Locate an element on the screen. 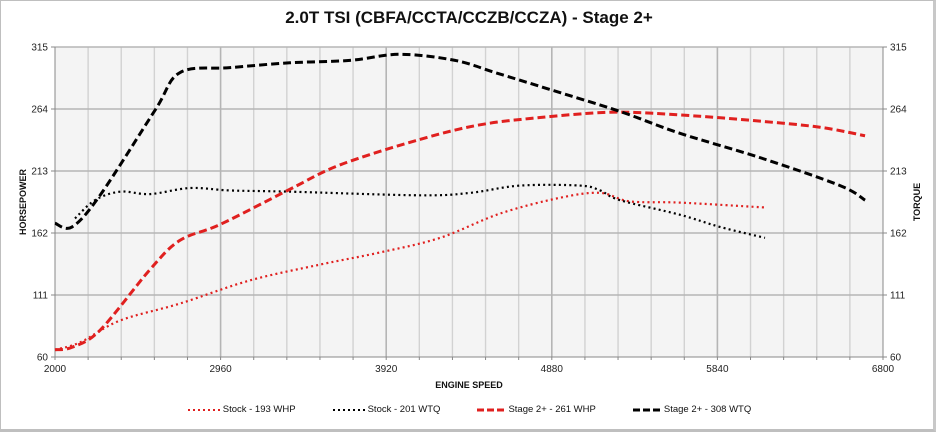  x-tick-label: 2000 is located at coordinates (55, 369).